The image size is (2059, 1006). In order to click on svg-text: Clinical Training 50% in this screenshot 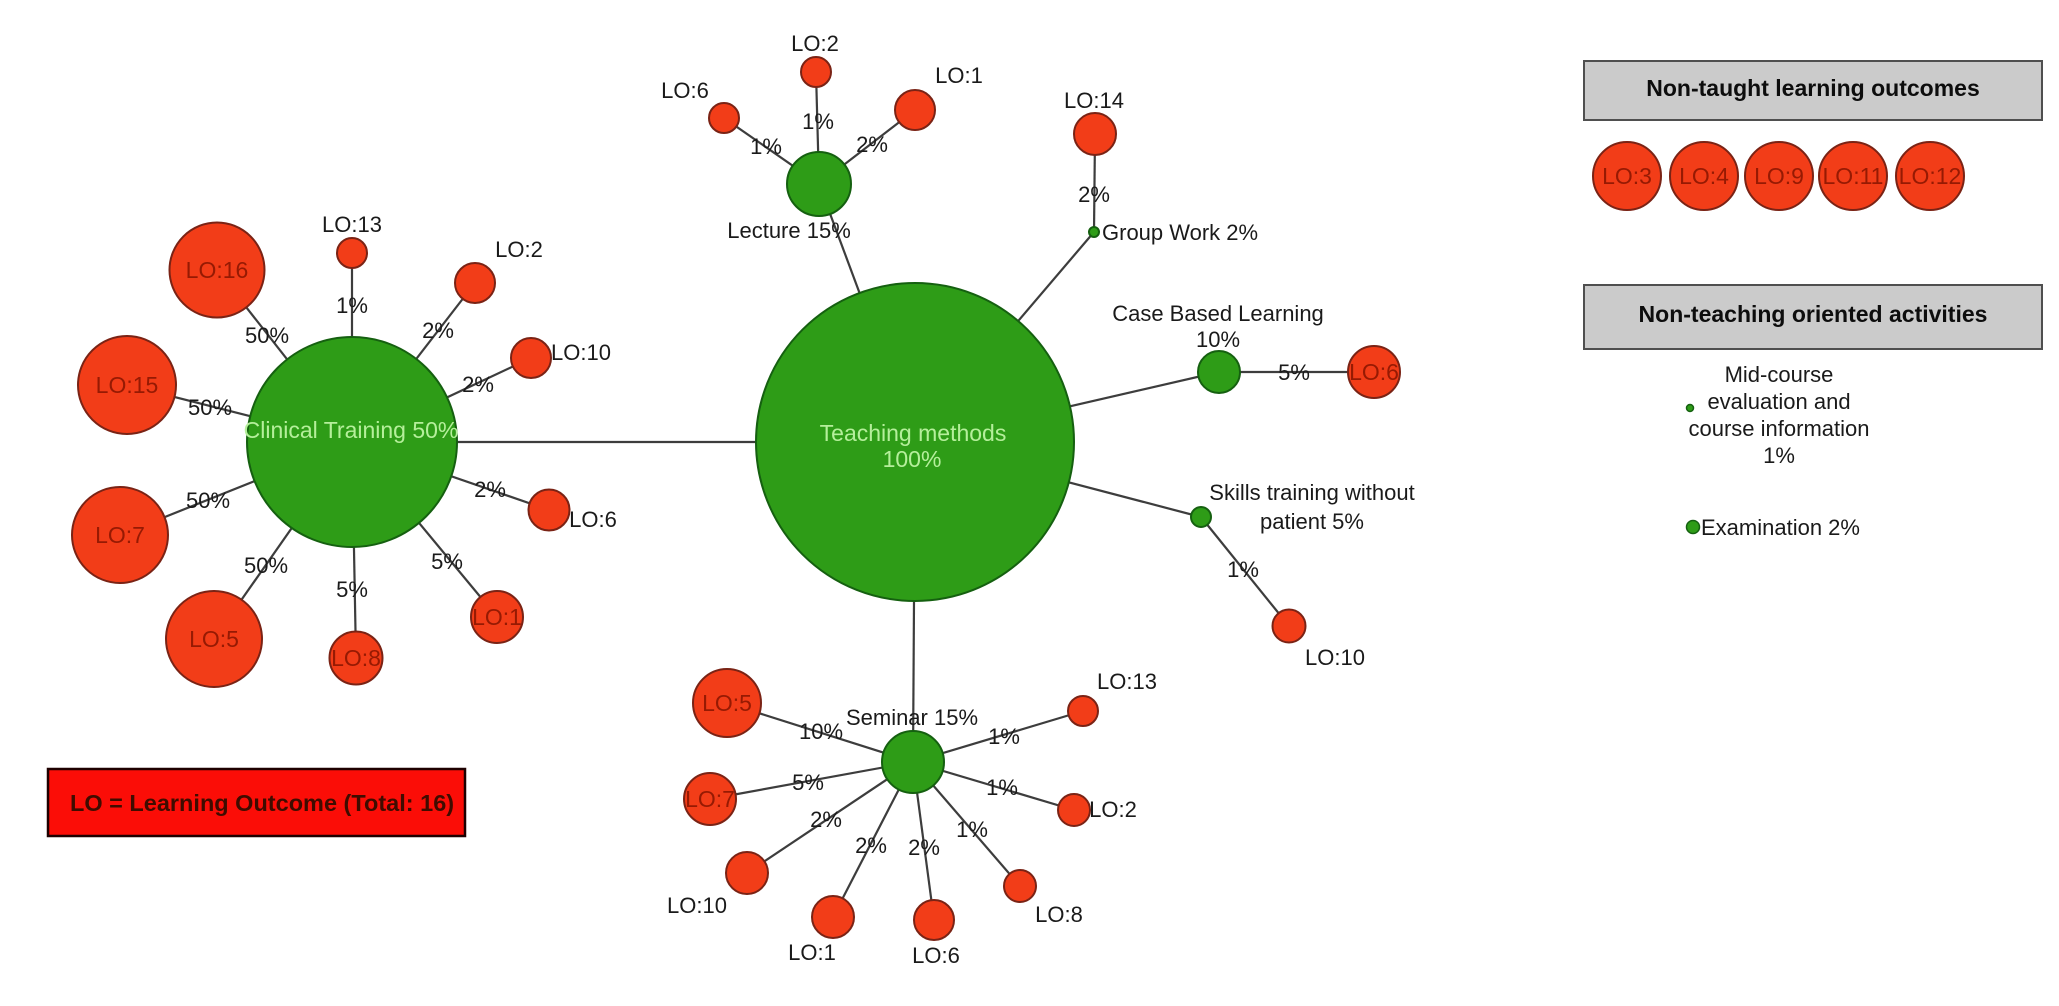, I will do `click(351, 430)`.